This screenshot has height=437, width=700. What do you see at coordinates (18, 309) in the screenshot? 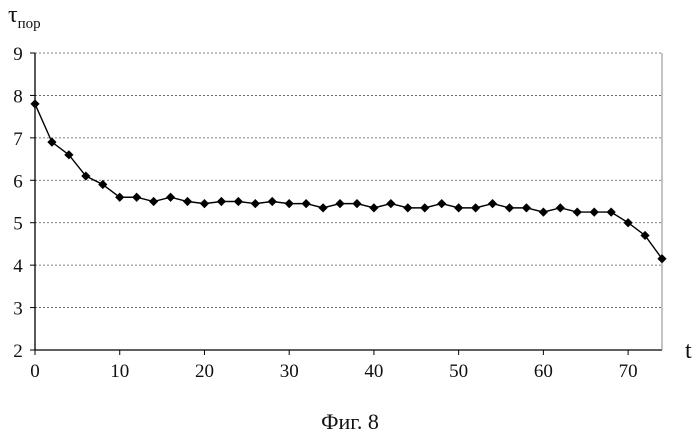
I see `y-tick-label: 3` at bounding box center [18, 309].